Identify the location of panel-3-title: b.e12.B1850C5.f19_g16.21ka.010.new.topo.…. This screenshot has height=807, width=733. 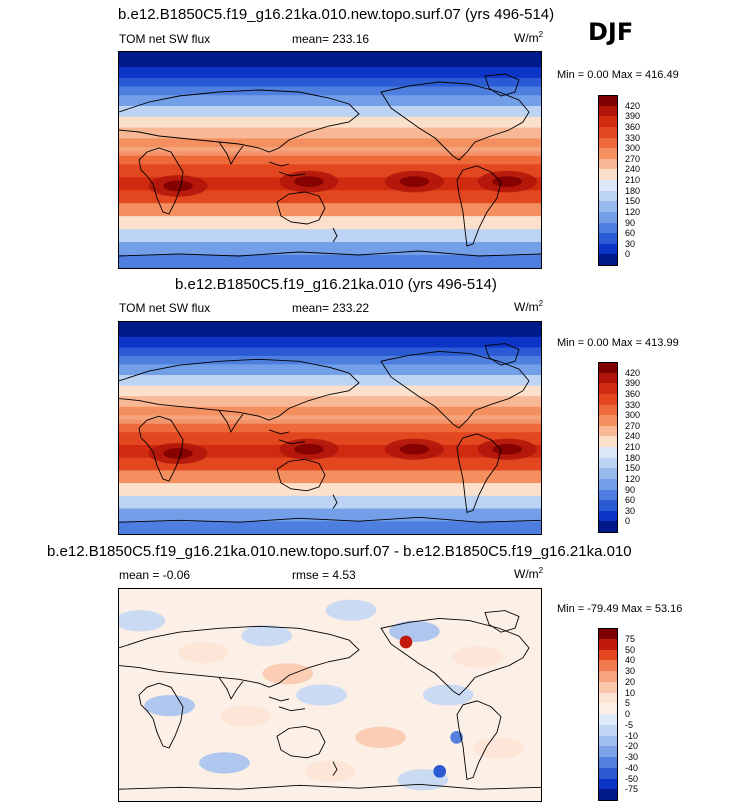
(339, 551).